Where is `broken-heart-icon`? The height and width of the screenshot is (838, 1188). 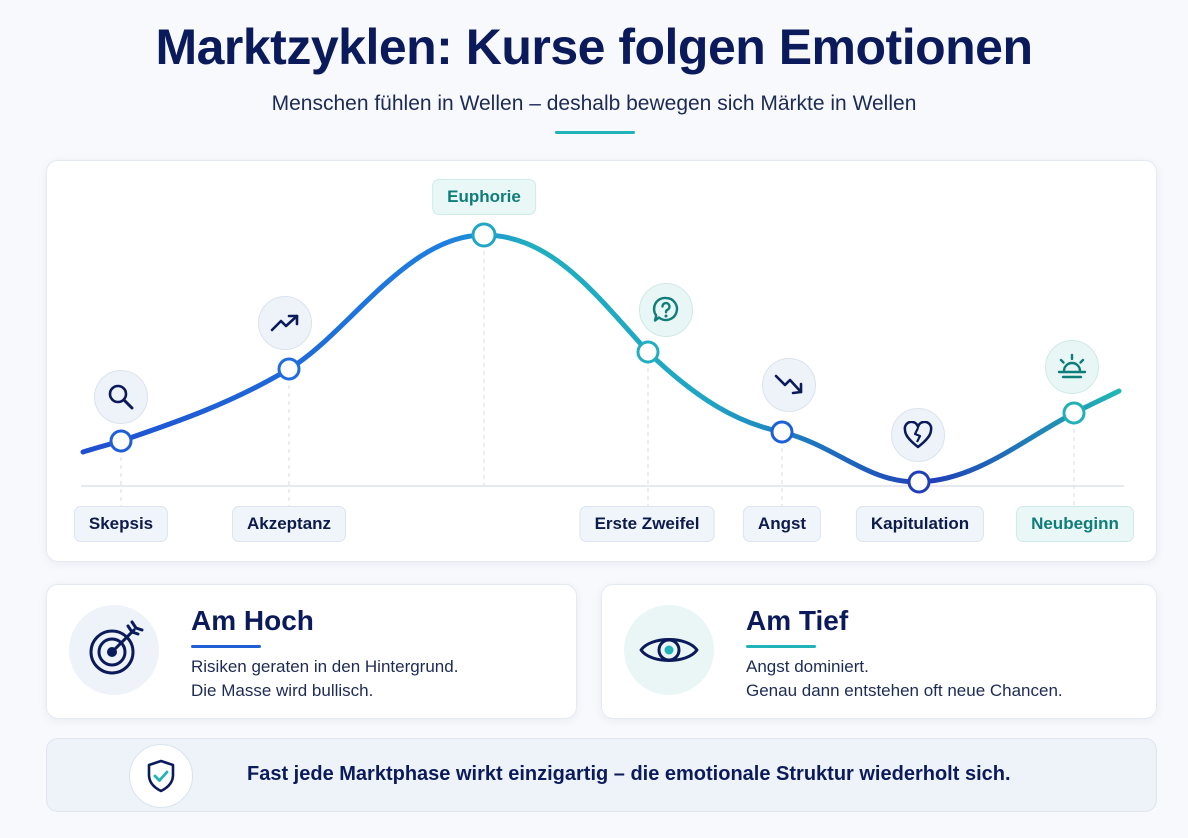
broken-heart-icon is located at coordinates (918, 435).